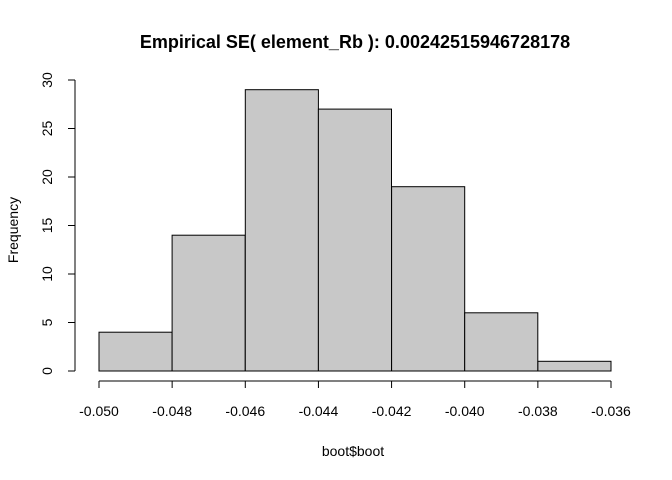 The width and height of the screenshot is (672, 480). What do you see at coordinates (465, 411) in the screenshot?
I see `x-tick-label: -0.040` at bounding box center [465, 411].